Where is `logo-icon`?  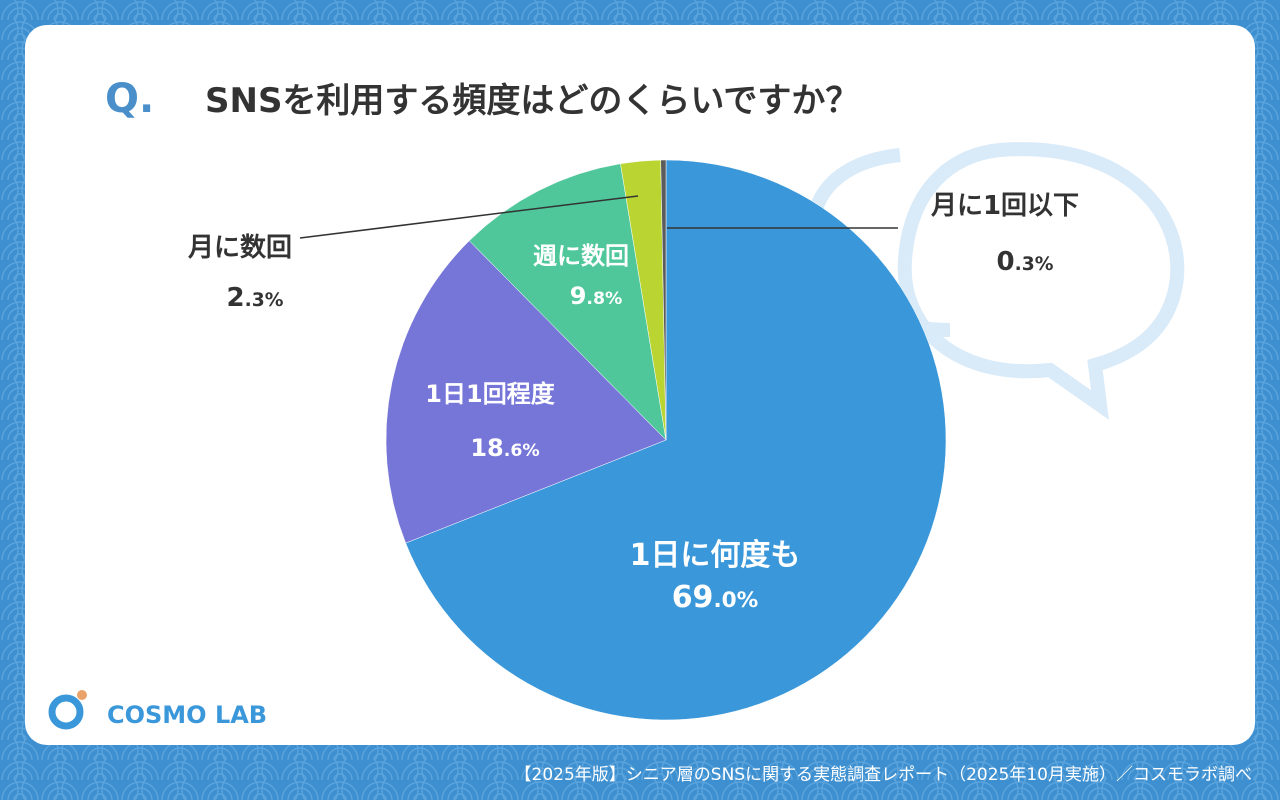 logo-icon is located at coordinates (66, 712).